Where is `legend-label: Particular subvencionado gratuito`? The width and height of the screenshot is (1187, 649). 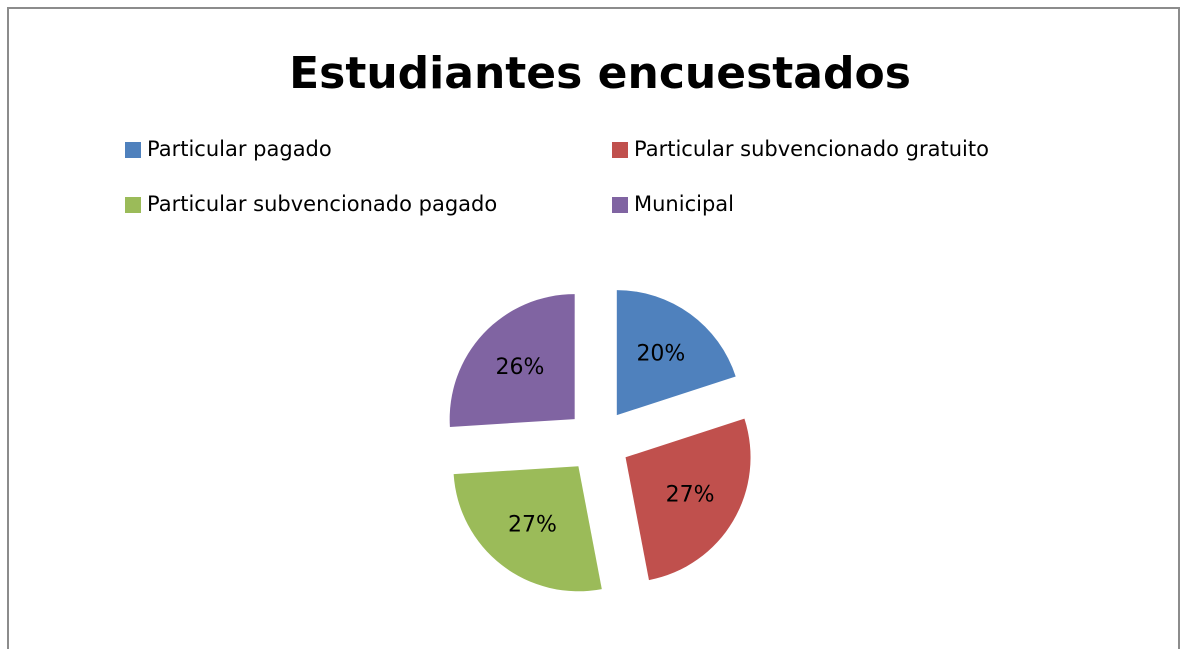
legend-label: Particular subvencionado gratuito is located at coordinates (811, 149).